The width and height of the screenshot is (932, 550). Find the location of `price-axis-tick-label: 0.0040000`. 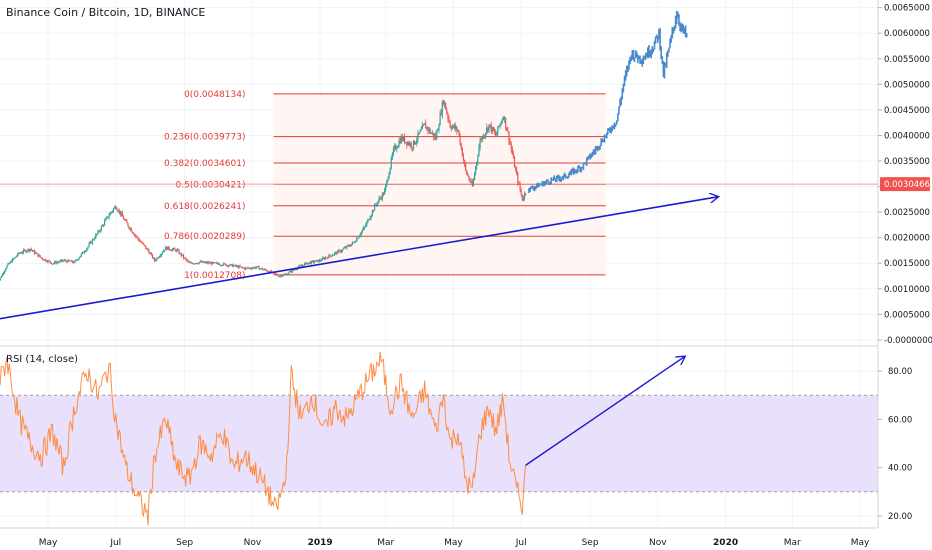

price-axis-tick-label: 0.0040000 is located at coordinates (907, 136).